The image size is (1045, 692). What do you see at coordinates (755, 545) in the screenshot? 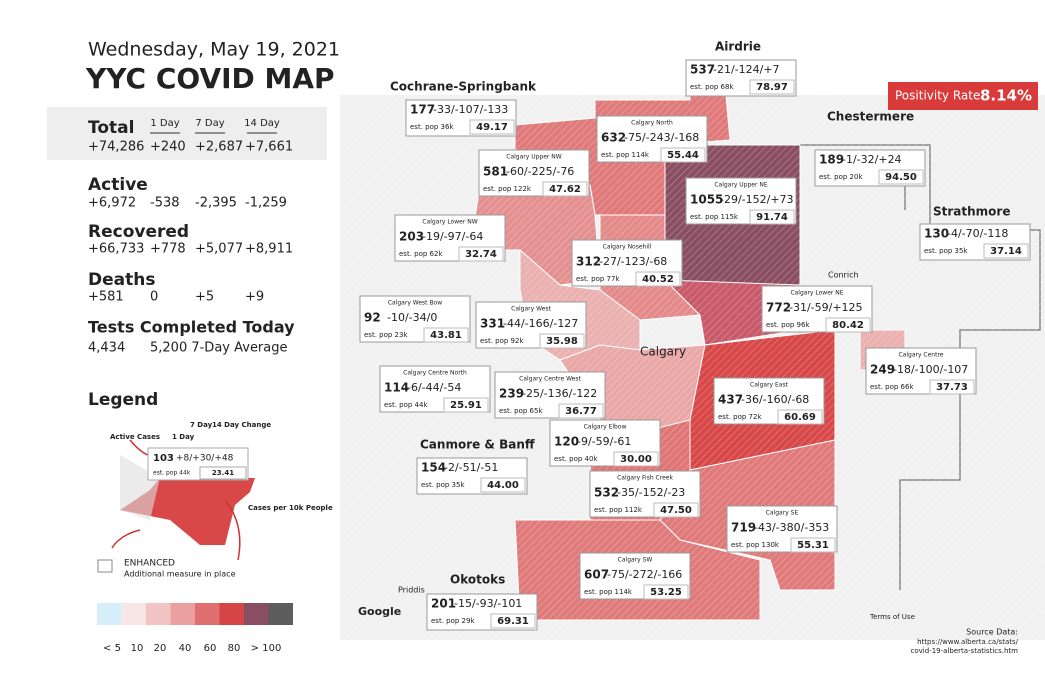
I see `region-pop: est. pop 130k` at bounding box center [755, 545].